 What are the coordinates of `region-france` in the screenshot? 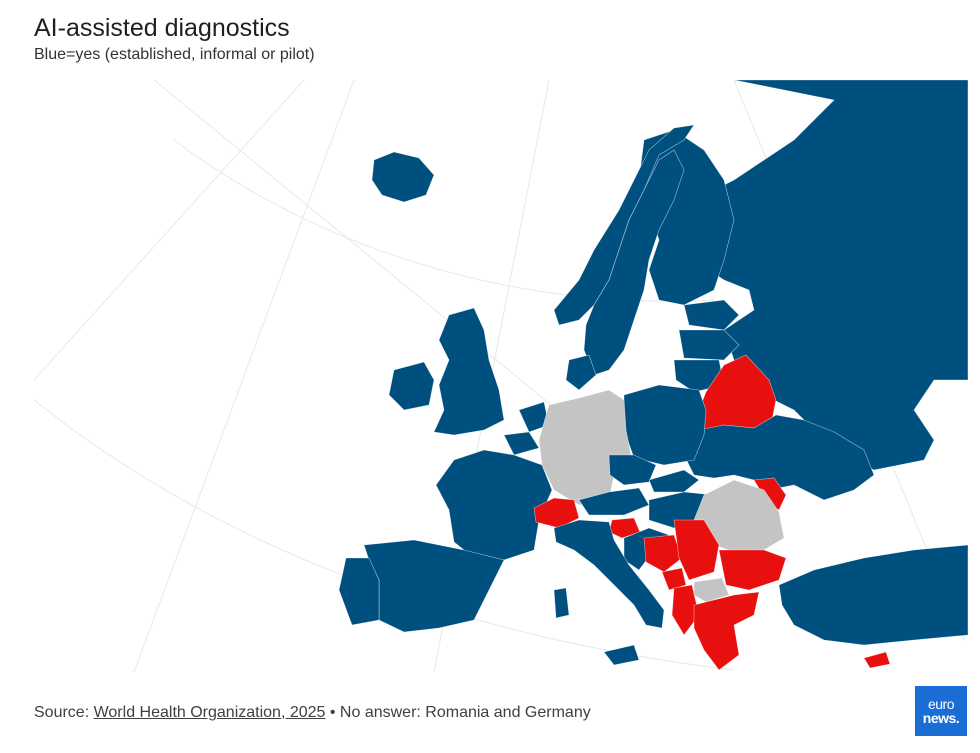 It's located at (494, 505).